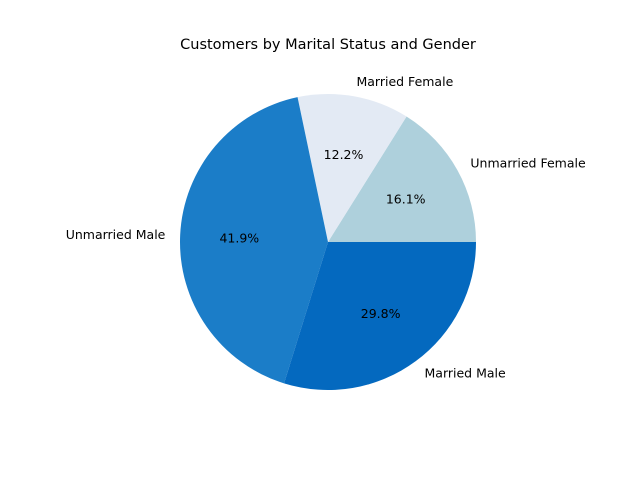  What do you see at coordinates (465, 373) in the screenshot?
I see `slice-label-married-male: Married Male` at bounding box center [465, 373].